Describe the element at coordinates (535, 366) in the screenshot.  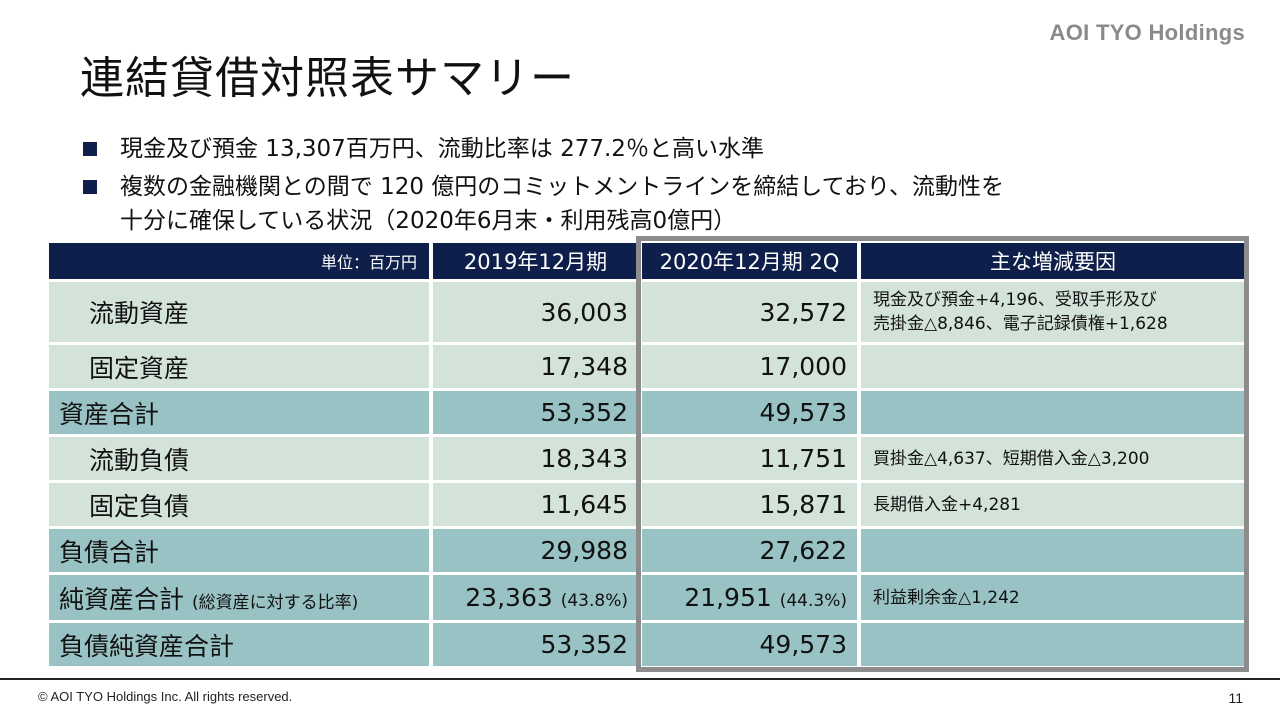
I see `value-2019-cell: 17,348` at that location.